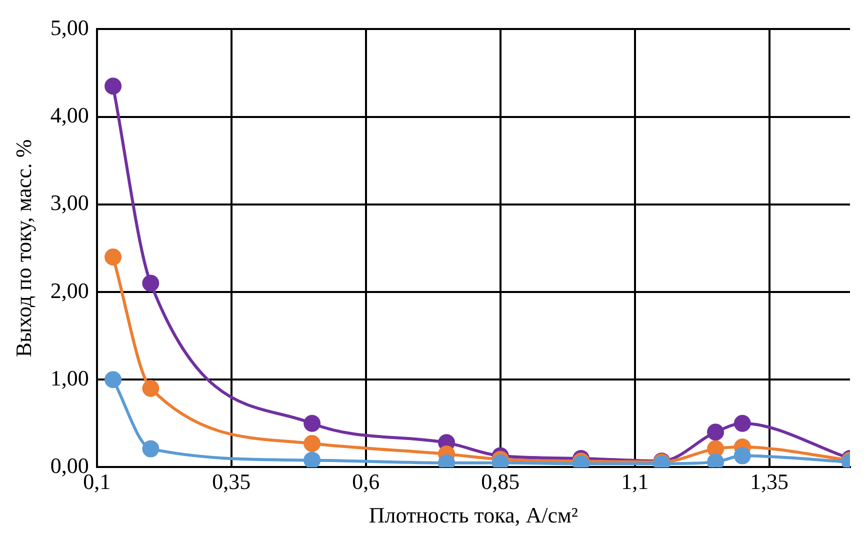 The width and height of the screenshot is (868, 542). What do you see at coordinates (500, 481) in the screenshot?
I see `x-tick-label: 0,85` at bounding box center [500, 481].